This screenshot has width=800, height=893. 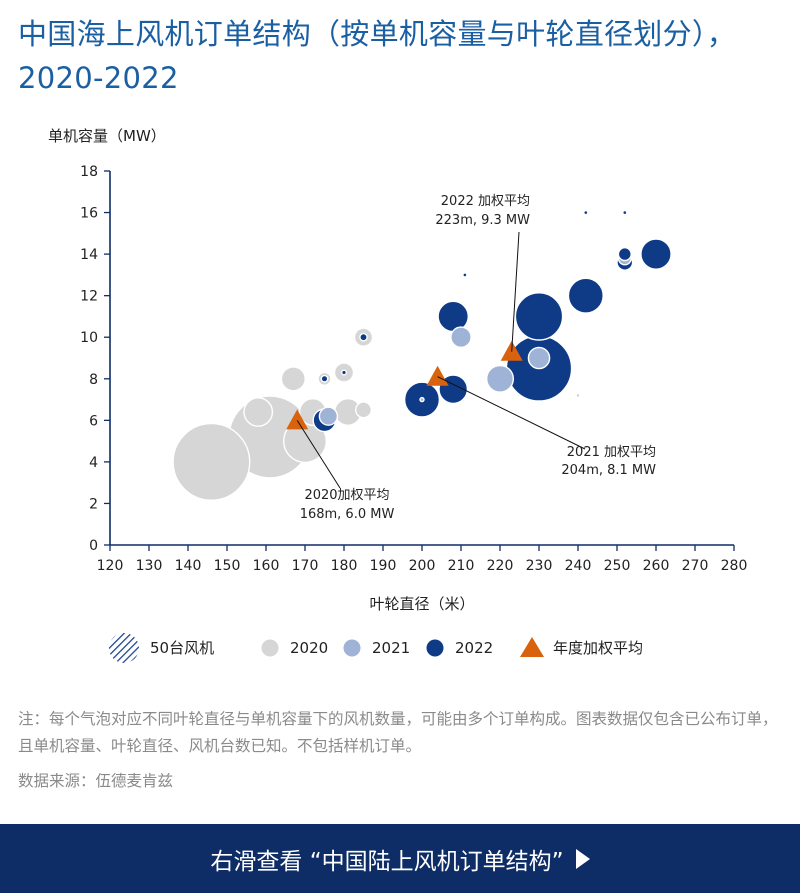 What do you see at coordinates (500, 566) in the screenshot?
I see `x-tick-label: 220` at bounding box center [500, 566].